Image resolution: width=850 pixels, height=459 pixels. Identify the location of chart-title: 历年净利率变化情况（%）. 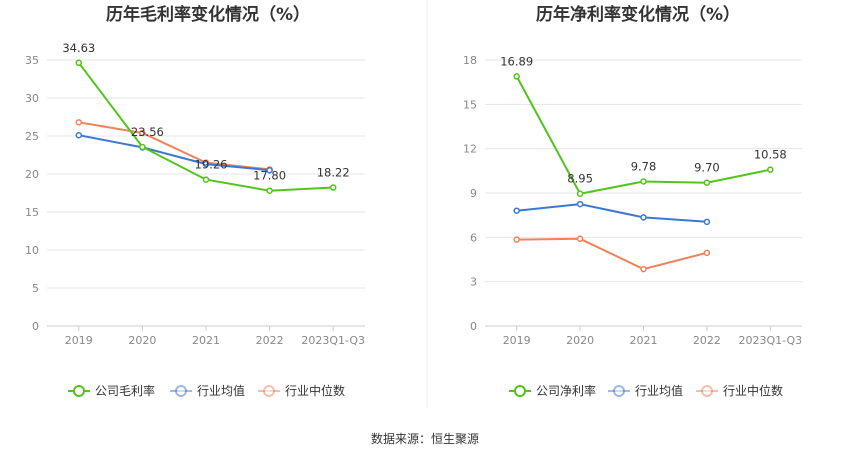
(638, 14).